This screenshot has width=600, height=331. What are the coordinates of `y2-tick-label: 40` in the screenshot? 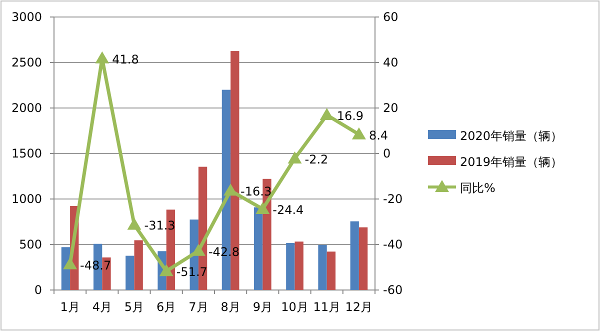 It's located at (390, 63).